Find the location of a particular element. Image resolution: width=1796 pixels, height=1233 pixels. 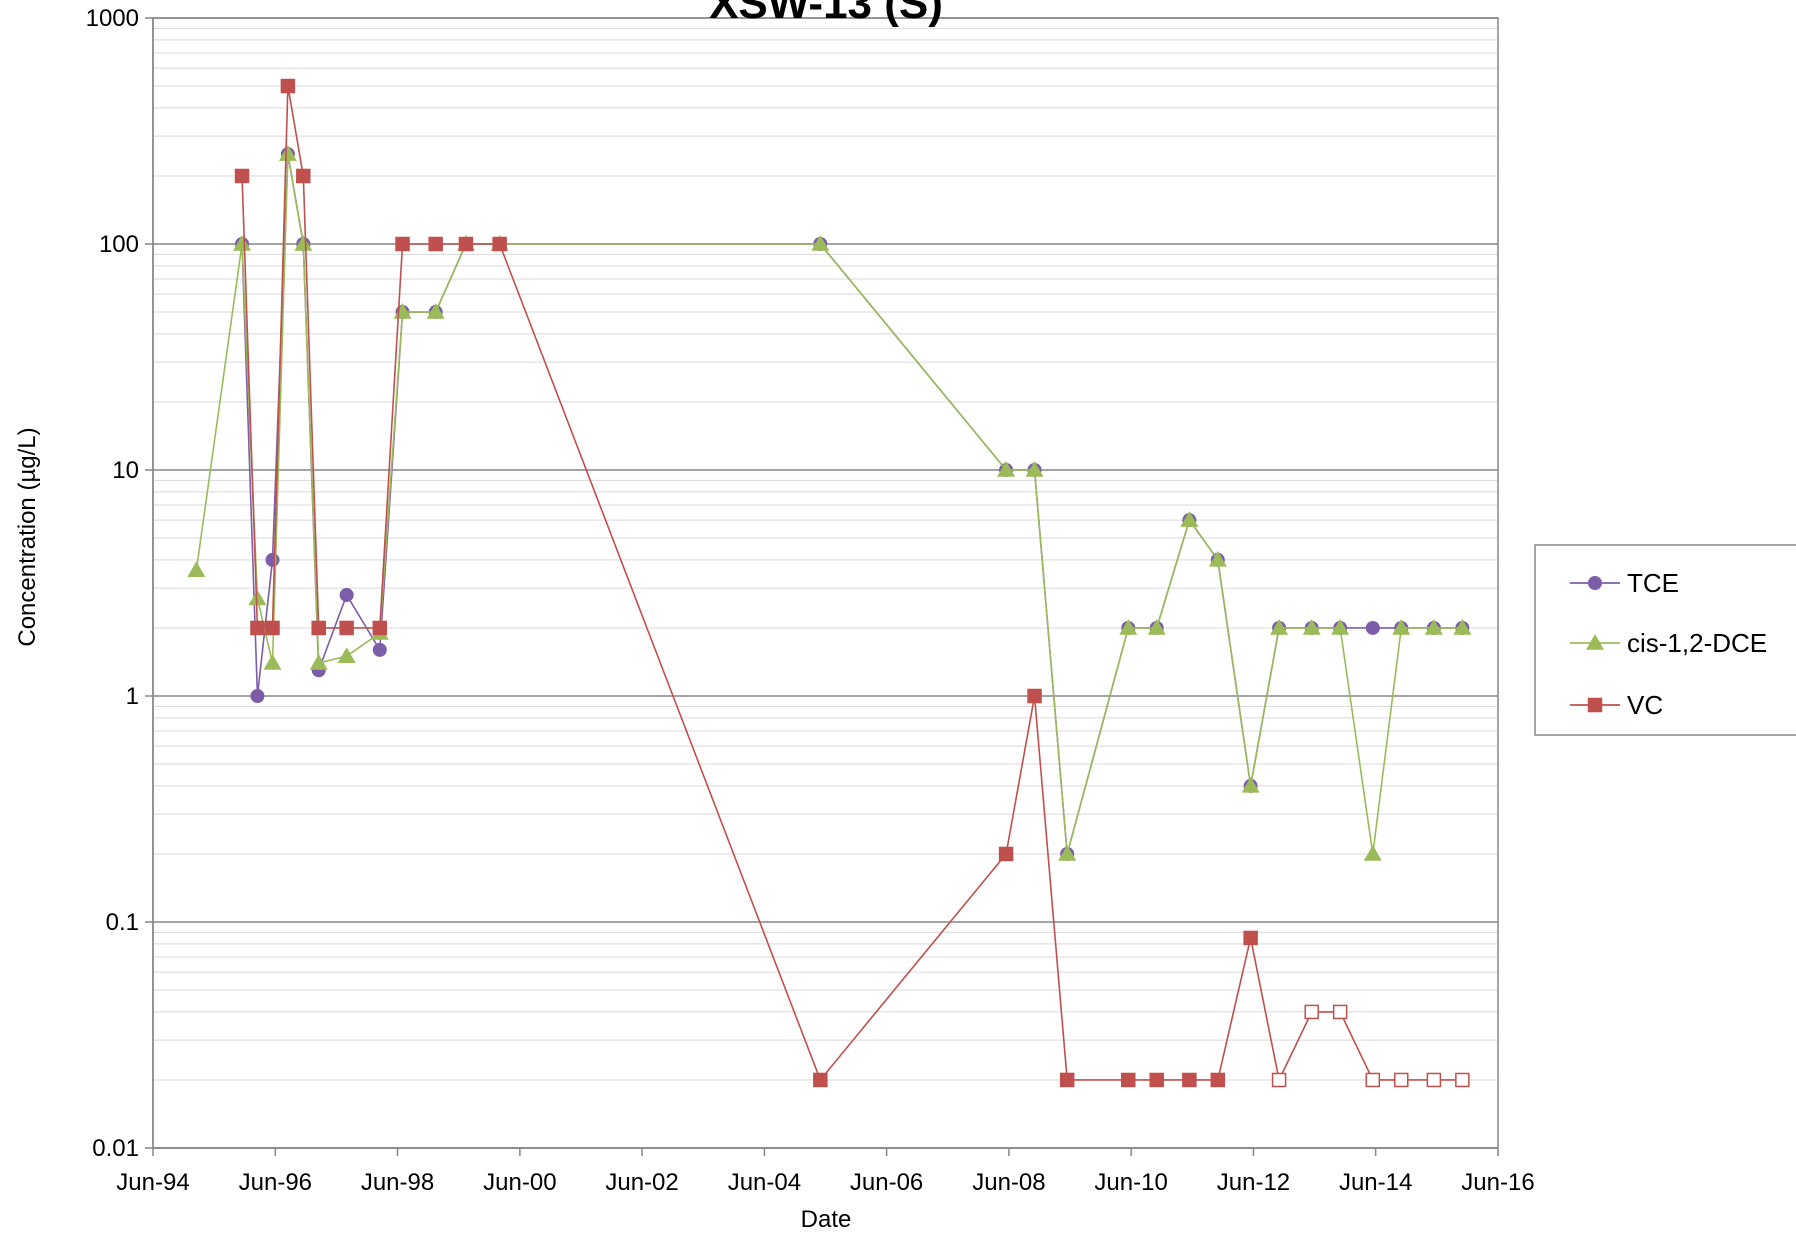

x-tick-label: Jun-10 is located at coordinates (1130, 1182).